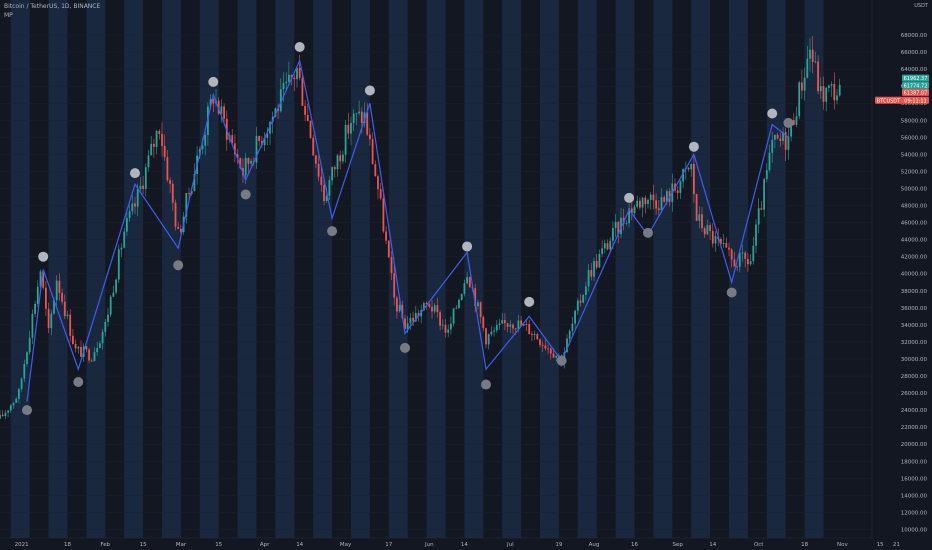  I want to click on price-tick-label: 32000.00, so click(914, 343).